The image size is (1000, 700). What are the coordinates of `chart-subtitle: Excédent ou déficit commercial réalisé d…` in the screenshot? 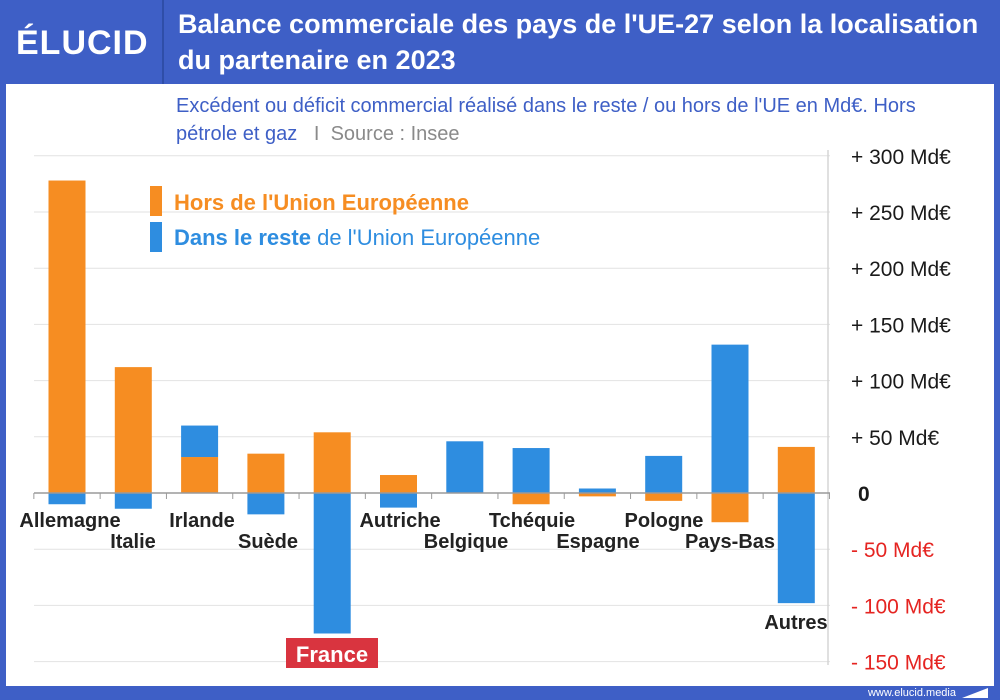 It's located at (576, 120).